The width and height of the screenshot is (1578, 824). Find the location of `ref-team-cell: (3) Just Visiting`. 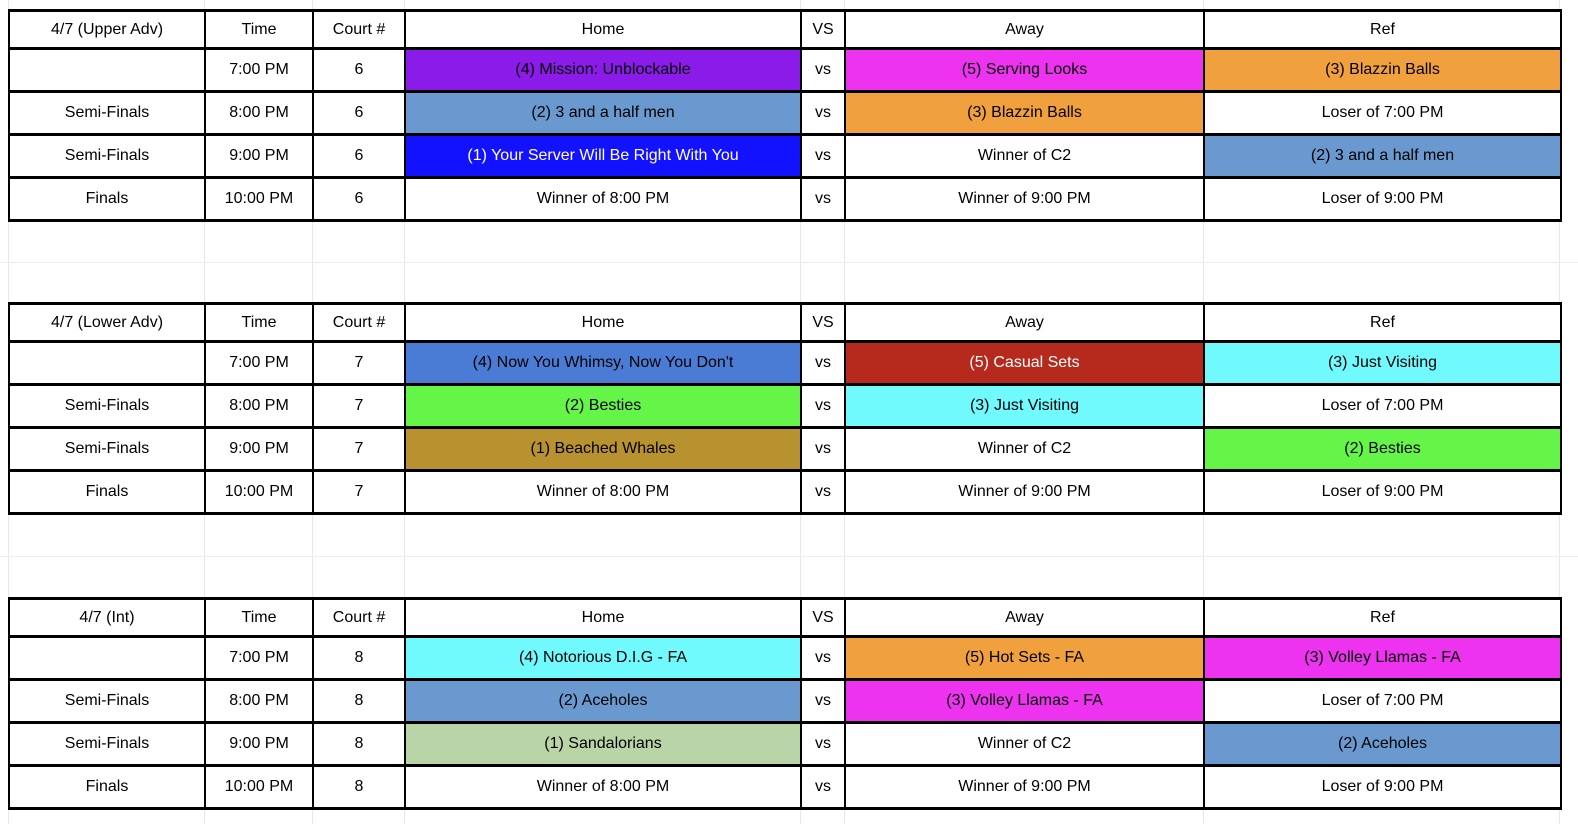

ref-team-cell: (3) Just Visiting is located at coordinates (1382, 363).